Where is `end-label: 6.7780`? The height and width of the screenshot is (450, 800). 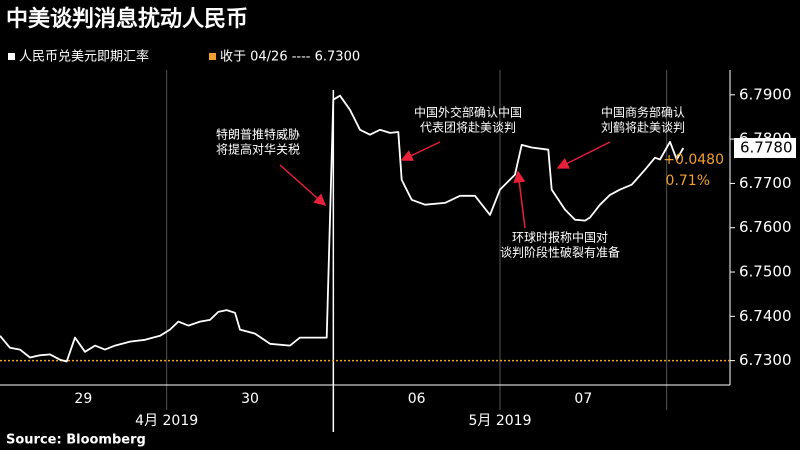 end-label: 6.7780 is located at coordinates (766, 147).